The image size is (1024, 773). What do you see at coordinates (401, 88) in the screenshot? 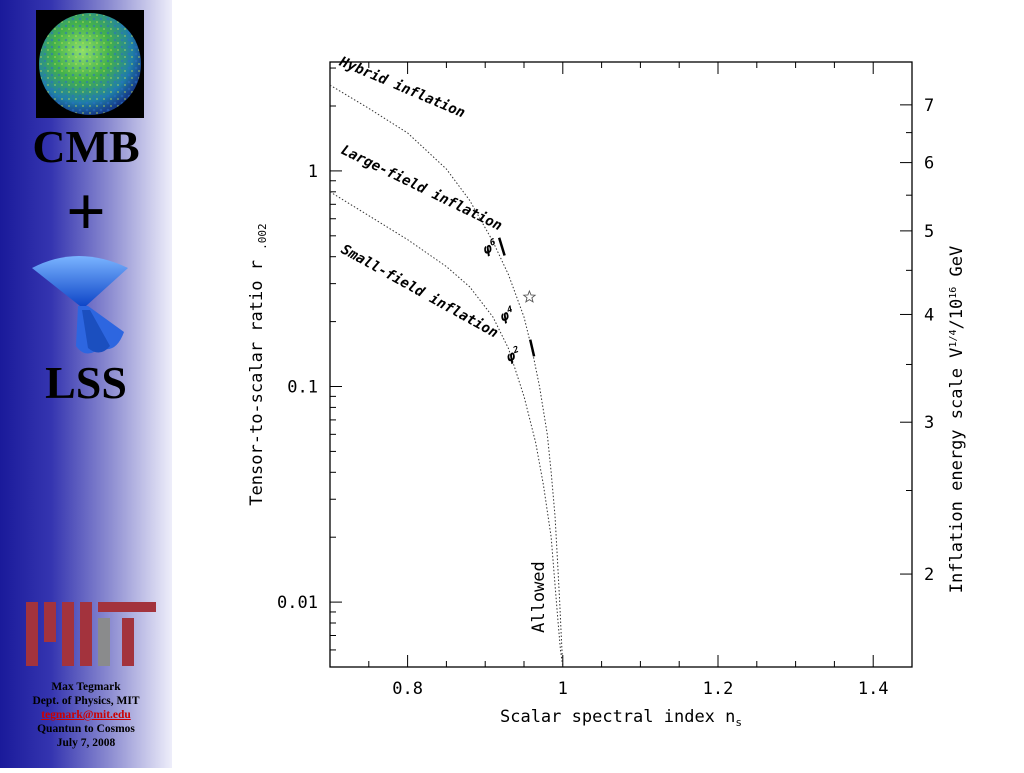
I see `region-label-1: Hybrid inflation` at bounding box center [401, 88].